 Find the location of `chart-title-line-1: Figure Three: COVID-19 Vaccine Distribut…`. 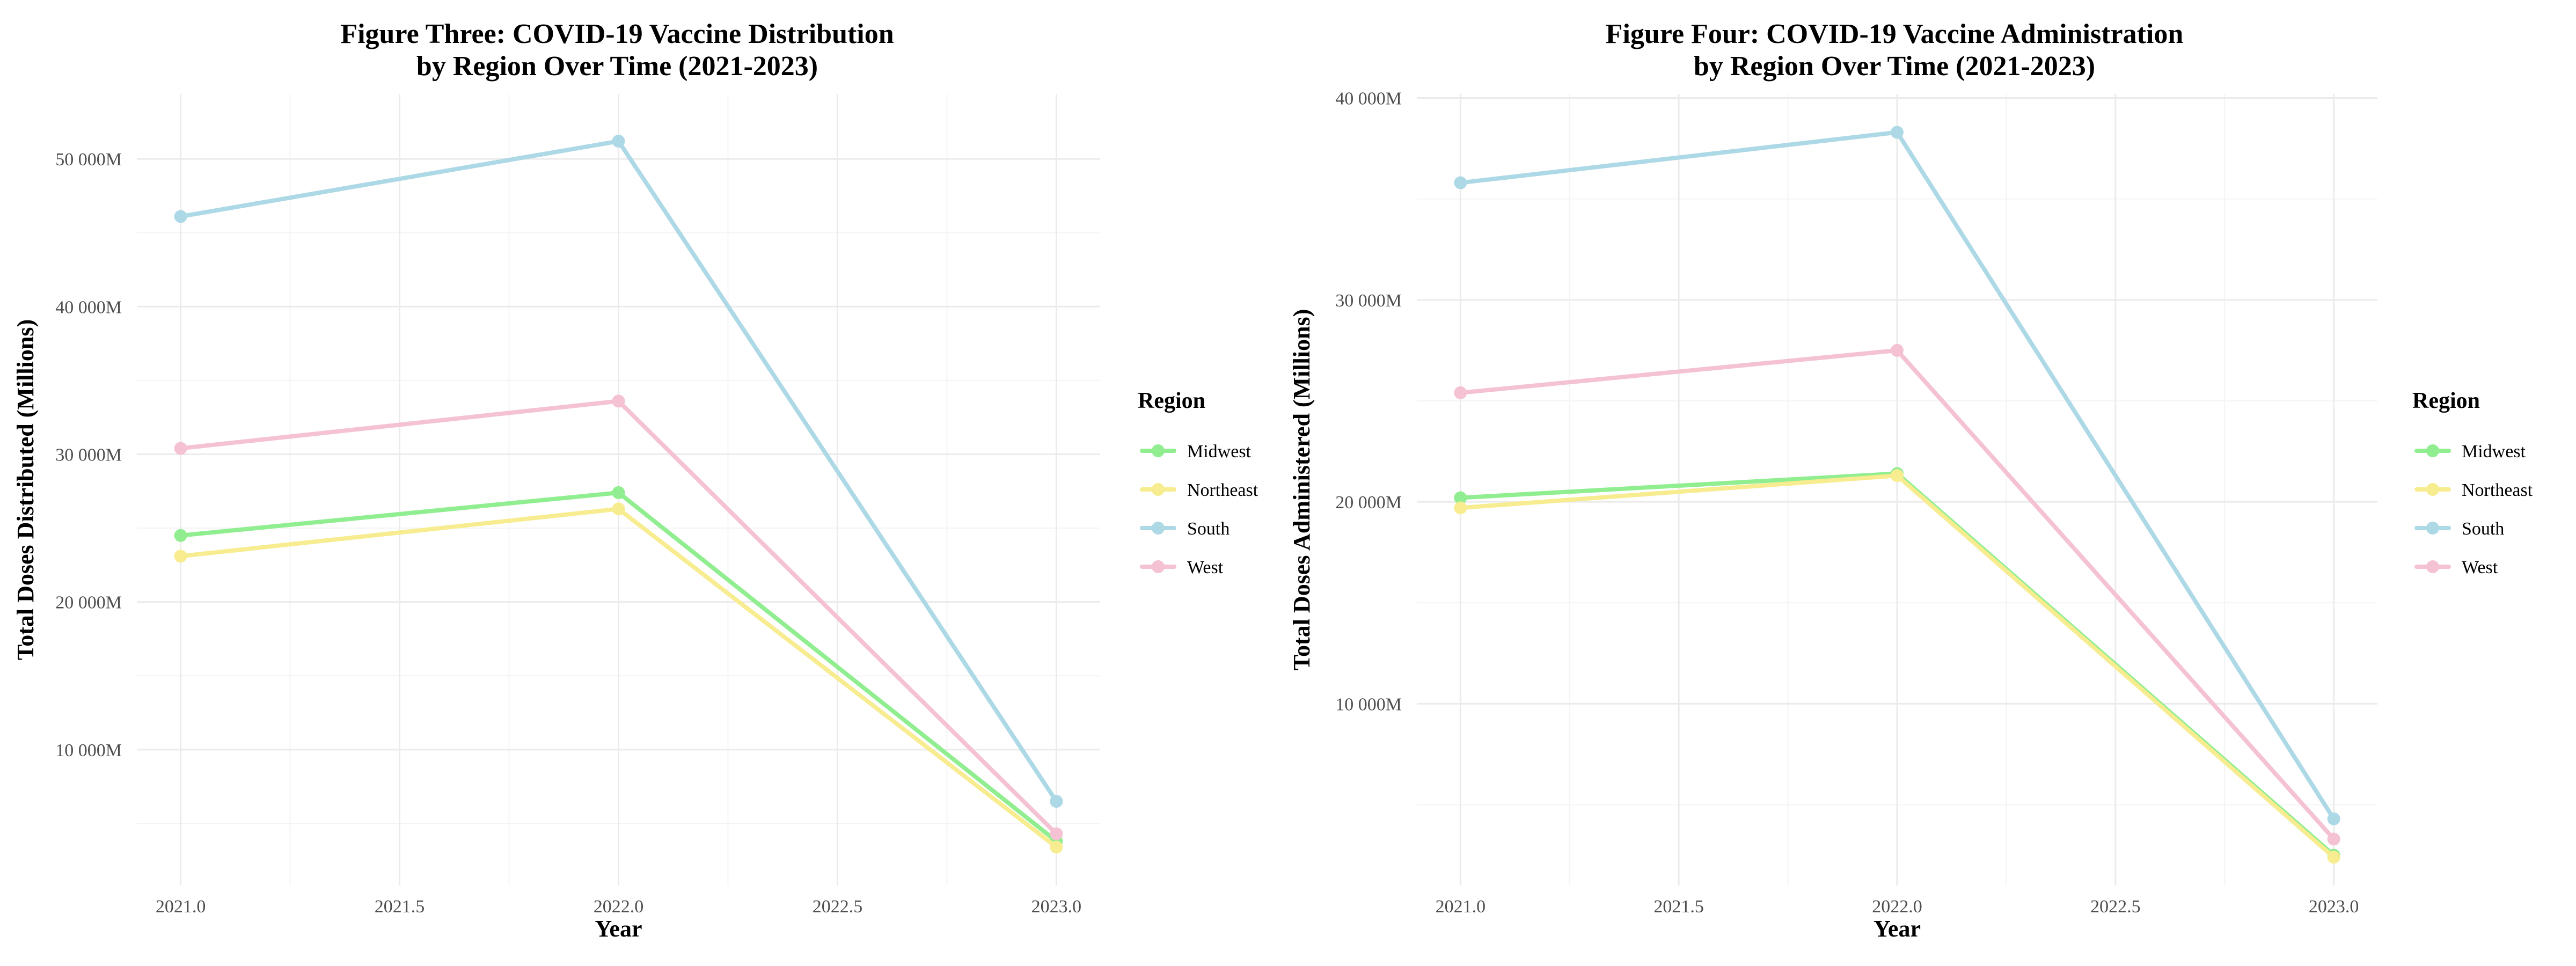

chart-title-line-1: Figure Three: COVID-19 Vaccine Distribut… is located at coordinates (617, 34).